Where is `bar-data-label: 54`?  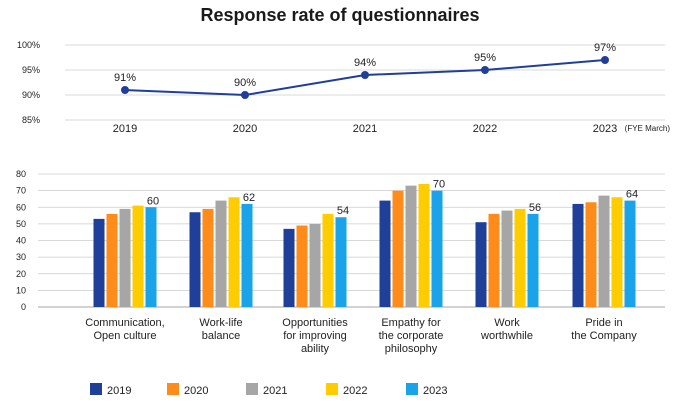
bar-data-label: 54 is located at coordinates (343, 211).